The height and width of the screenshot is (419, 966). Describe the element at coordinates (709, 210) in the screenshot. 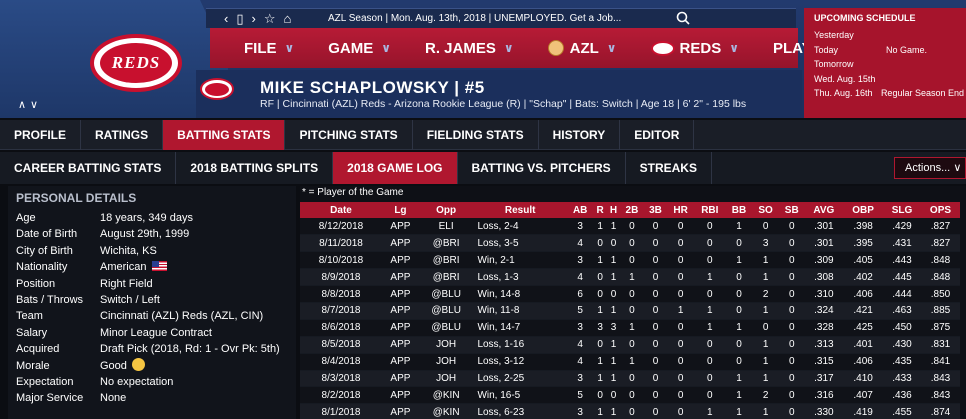

I see `column-header: RBI` at that location.